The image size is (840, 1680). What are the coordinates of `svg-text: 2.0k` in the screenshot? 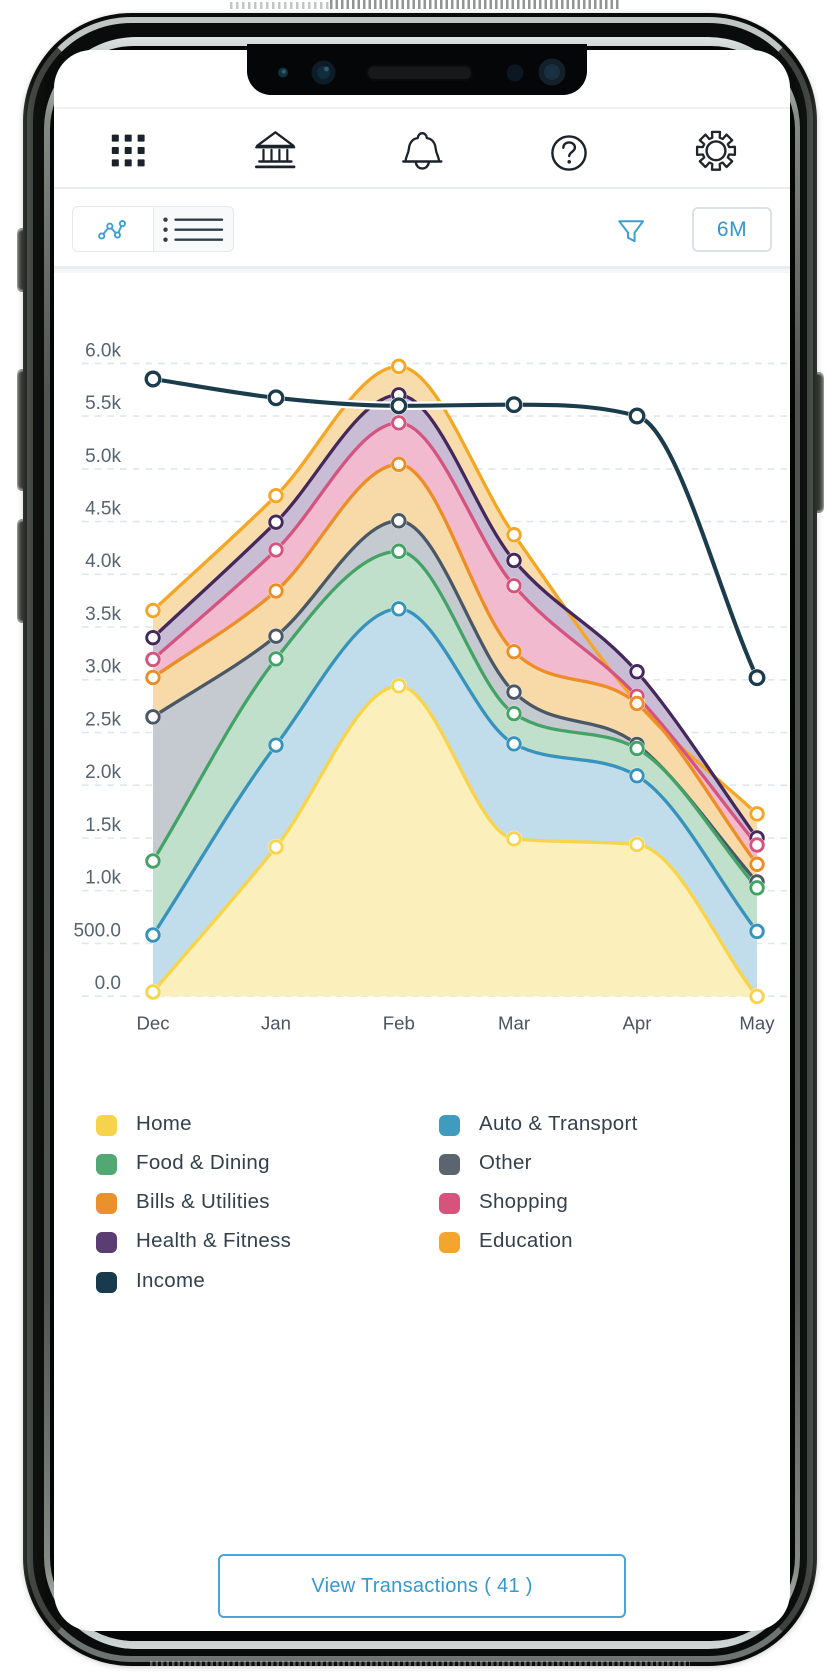 It's located at (103, 772).